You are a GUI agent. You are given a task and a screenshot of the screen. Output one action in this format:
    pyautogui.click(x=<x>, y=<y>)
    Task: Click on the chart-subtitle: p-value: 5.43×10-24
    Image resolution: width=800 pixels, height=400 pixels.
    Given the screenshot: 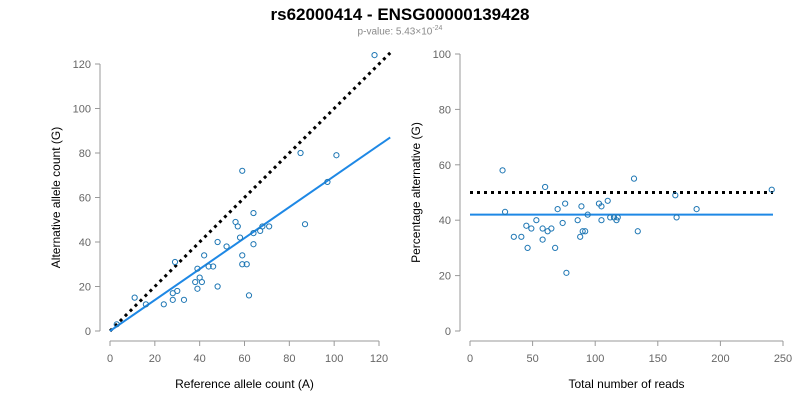 What is the action you would take?
    pyautogui.click(x=400, y=31)
    